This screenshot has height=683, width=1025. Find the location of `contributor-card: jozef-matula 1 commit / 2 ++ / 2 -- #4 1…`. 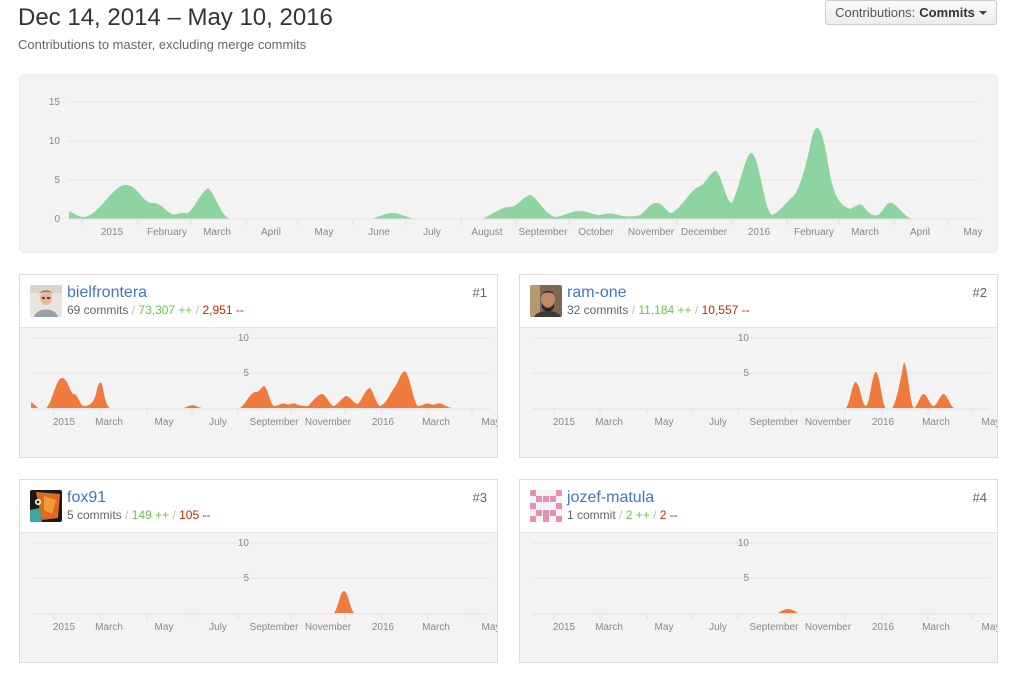

contributor-card: jozef-matula 1 commit / 2 ++ / 2 -- #4 1… is located at coordinates (758, 571).